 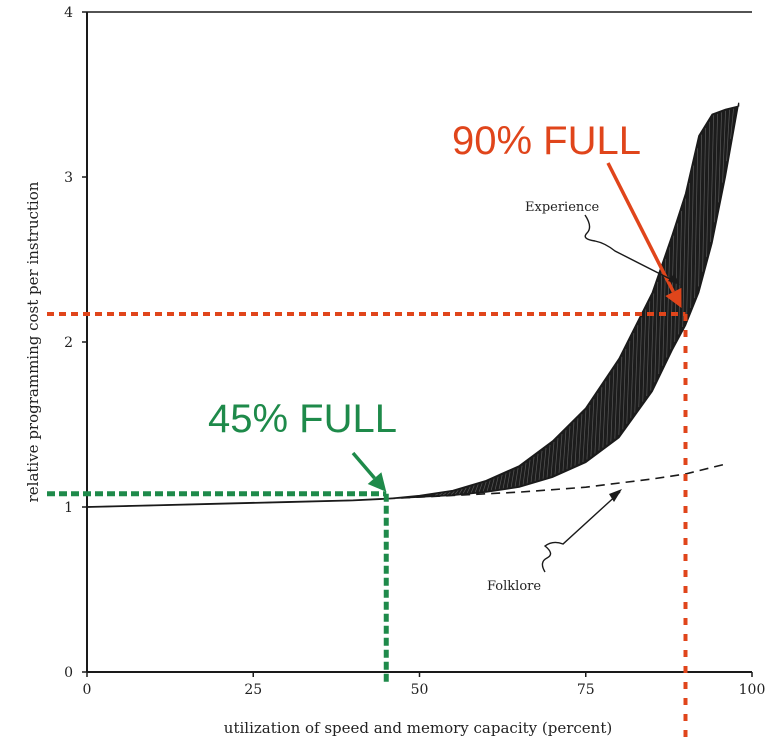 I want to click on folklore-series-label: Folklore, so click(x=514, y=586).